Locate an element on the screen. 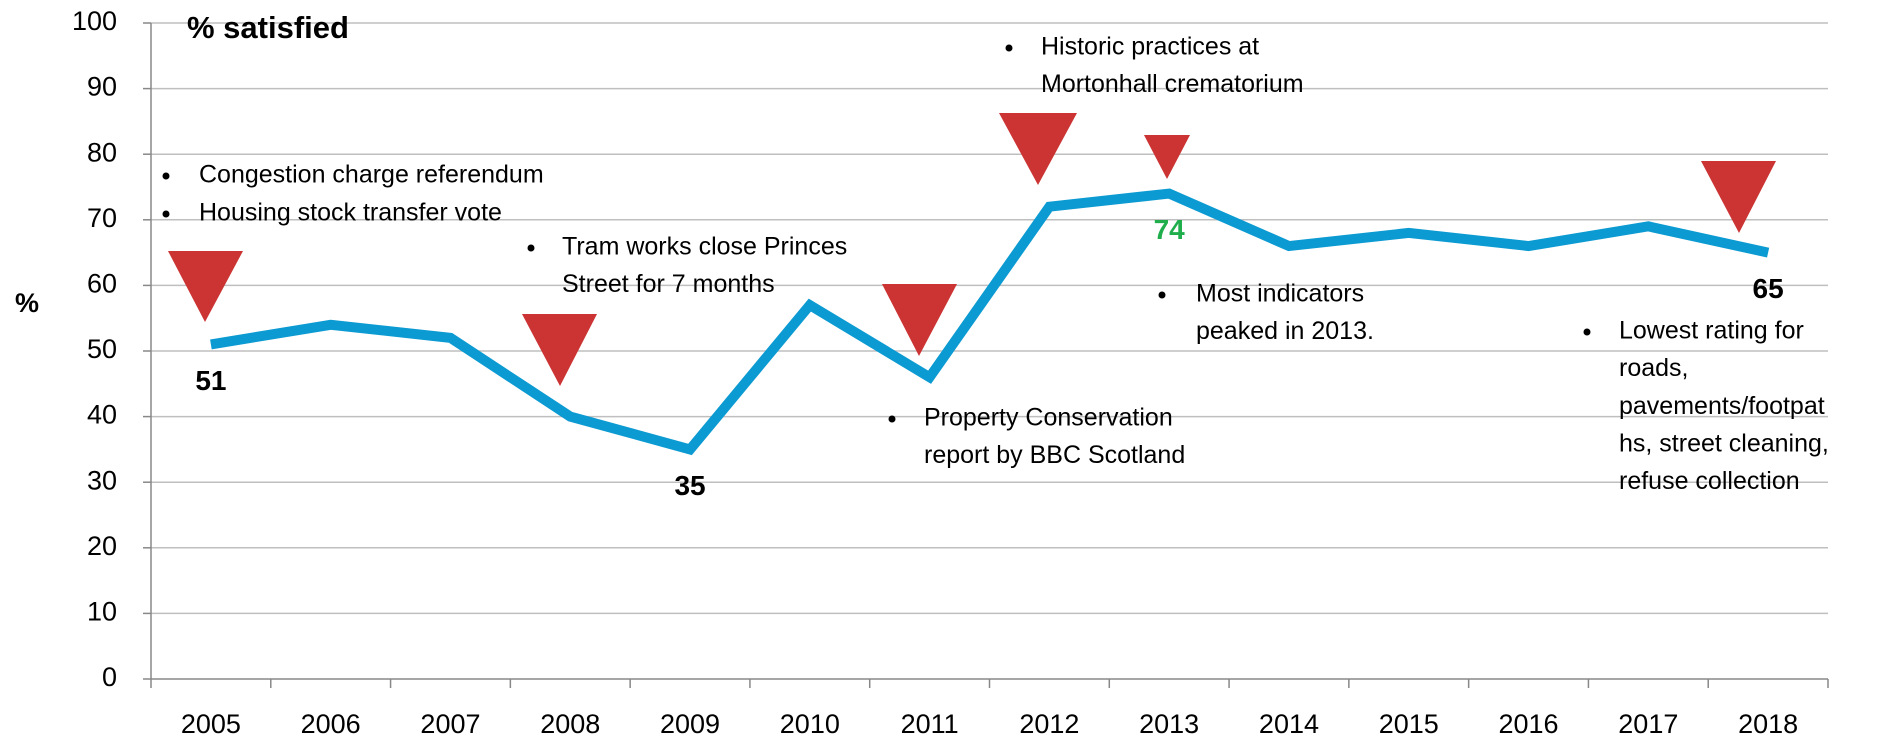  y-tick-label: 50 is located at coordinates (102, 349).